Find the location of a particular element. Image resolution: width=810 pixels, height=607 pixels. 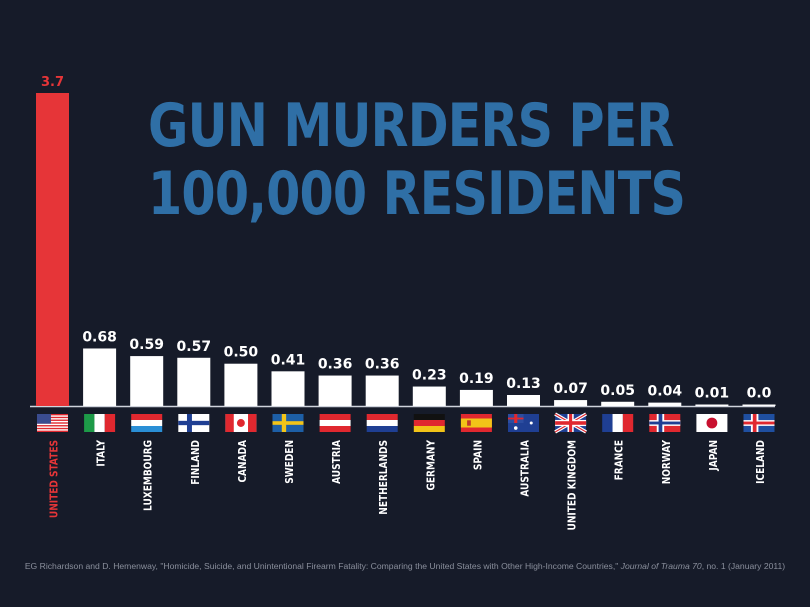

bar-spain is located at coordinates (476, 397).